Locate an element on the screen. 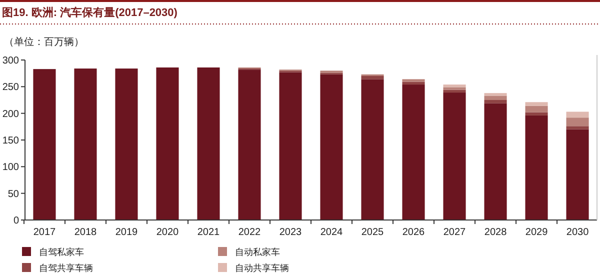 The height and width of the screenshot is (277, 600). x-tick-label: 2026 is located at coordinates (414, 232).